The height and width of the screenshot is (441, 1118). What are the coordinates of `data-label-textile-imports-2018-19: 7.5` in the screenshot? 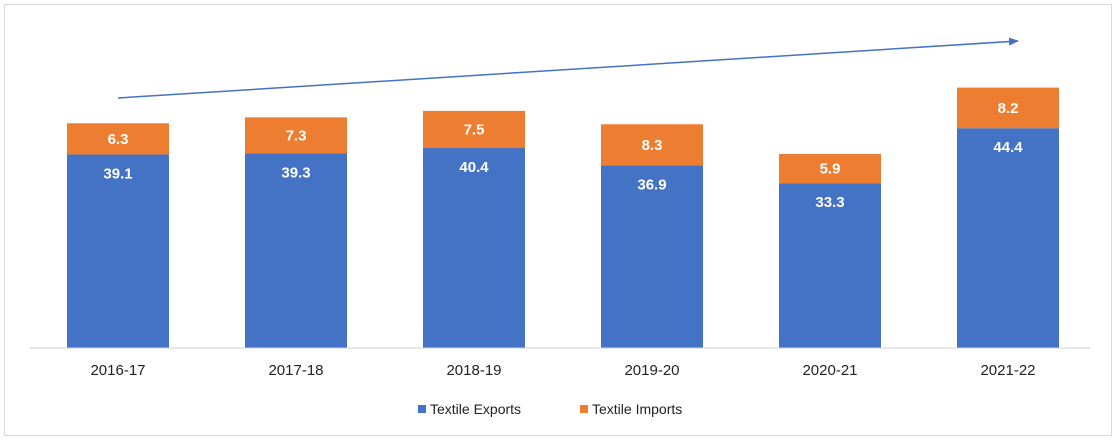 It's located at (474, 129).